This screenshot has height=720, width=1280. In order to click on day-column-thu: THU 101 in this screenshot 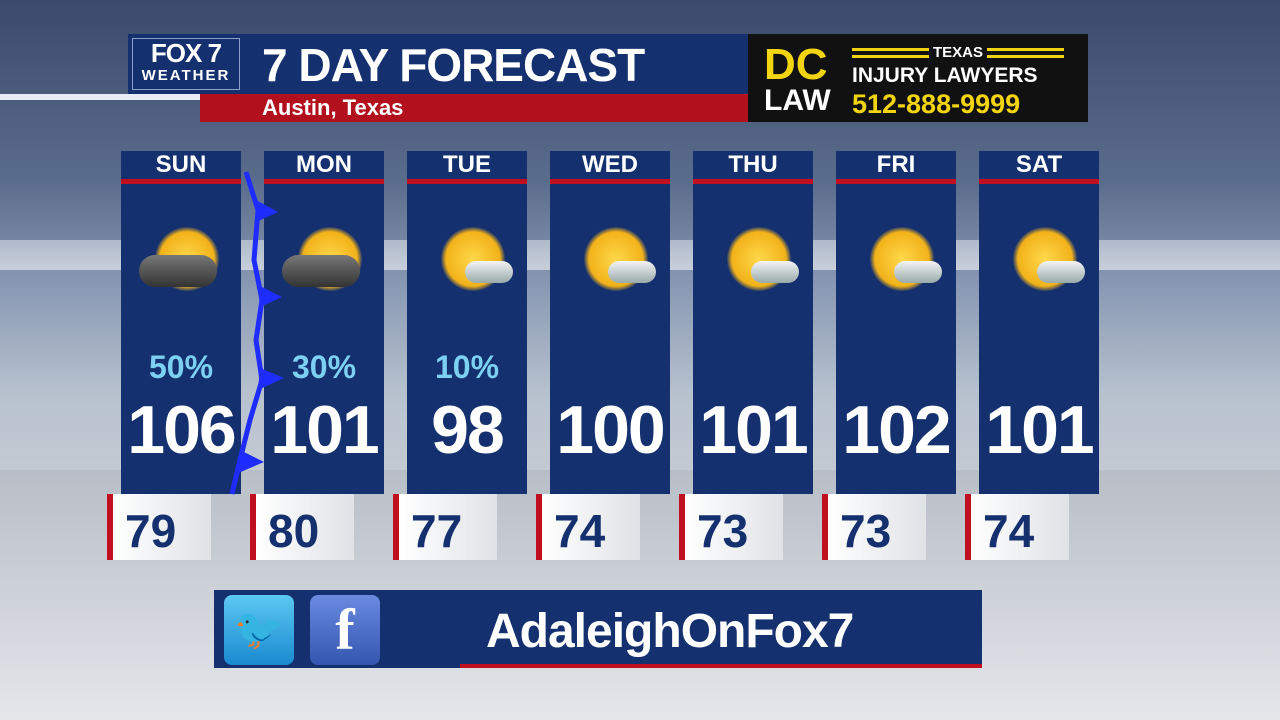, I will do `click(753, 322)`.